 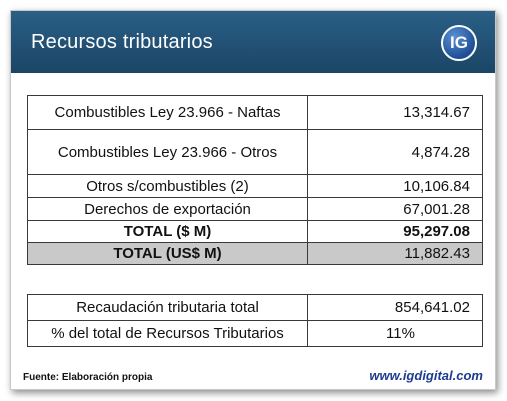 What do you see at coordinates (167, 231) in the screenshot?
I see `row-label: TOTAL ($ M)` at bounding box center [167, 231].